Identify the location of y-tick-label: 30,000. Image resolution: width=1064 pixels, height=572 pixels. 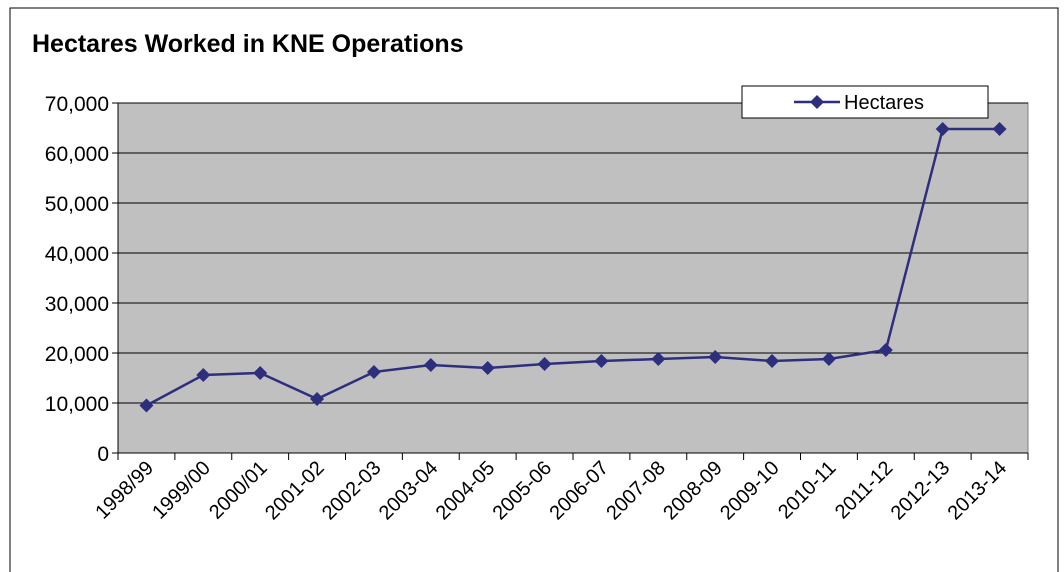
(77, 304).